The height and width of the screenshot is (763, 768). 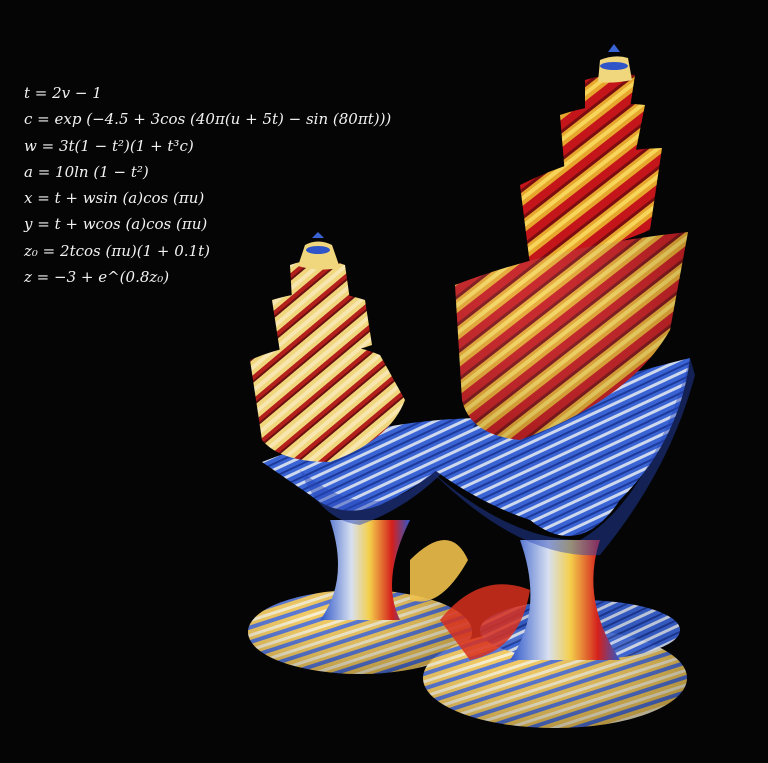 I want to click on left-cone-upper, so click(x=322, y=323).